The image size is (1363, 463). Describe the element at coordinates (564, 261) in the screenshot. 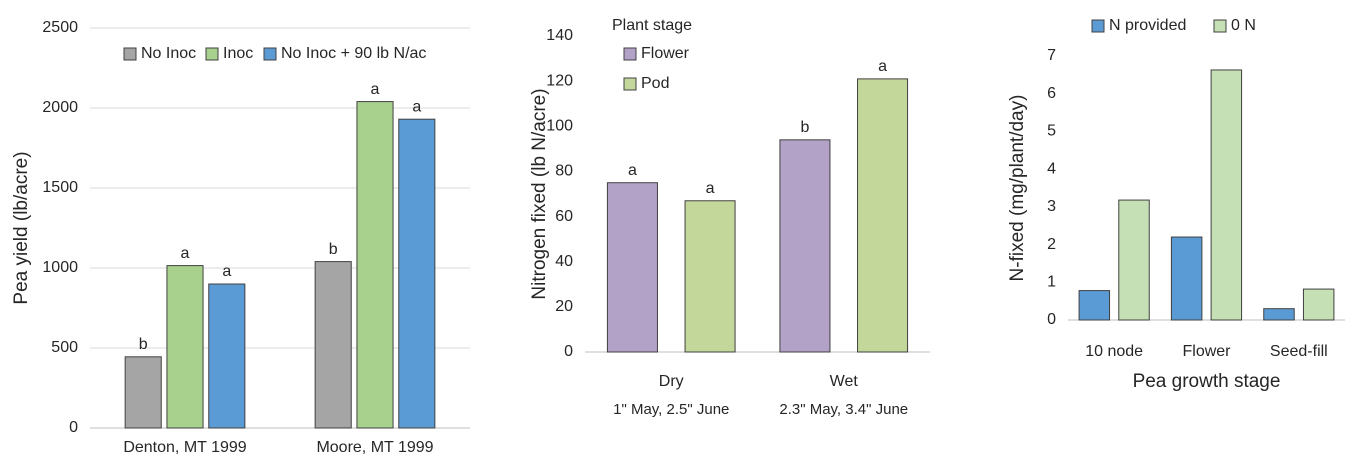

I see `y-tick-label: 40` at that location.